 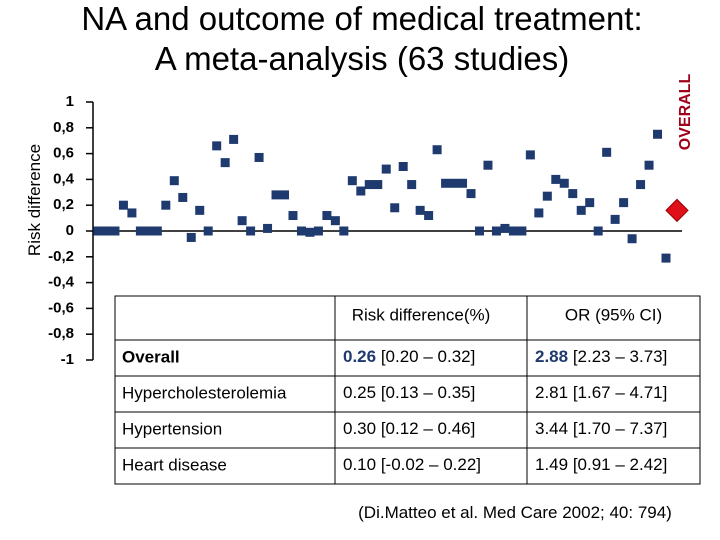 I want to click on overall-diamond, so click(x=677, y=210).